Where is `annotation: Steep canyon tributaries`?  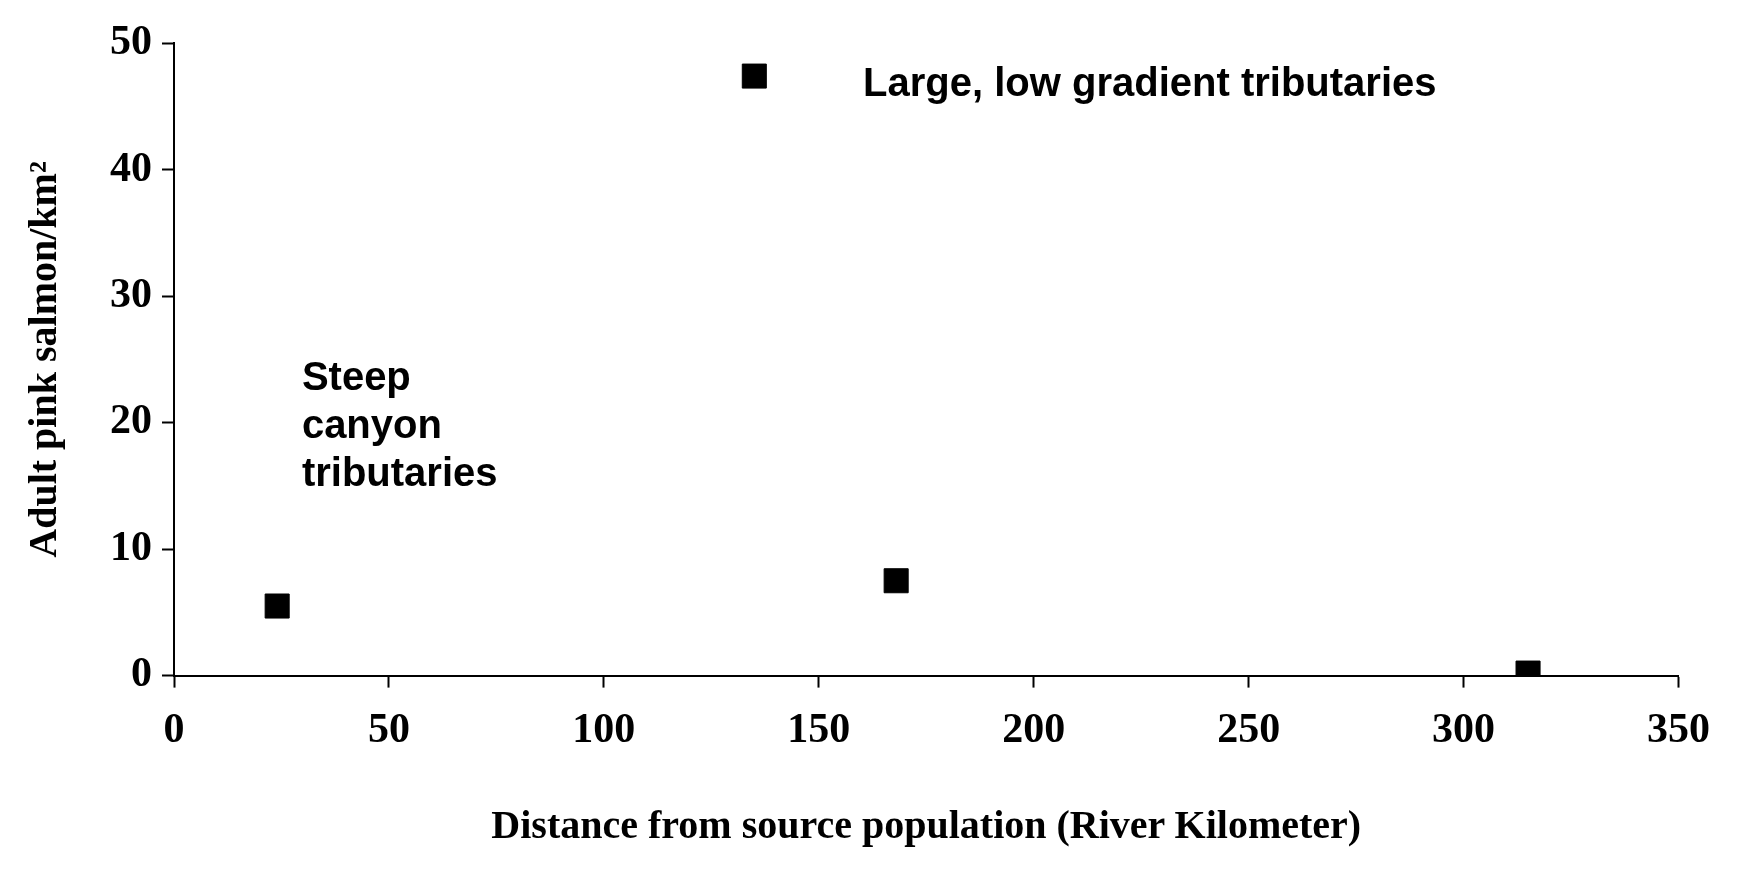 annotation: Steep canyon tributaries is located at coordinates (399, 424).